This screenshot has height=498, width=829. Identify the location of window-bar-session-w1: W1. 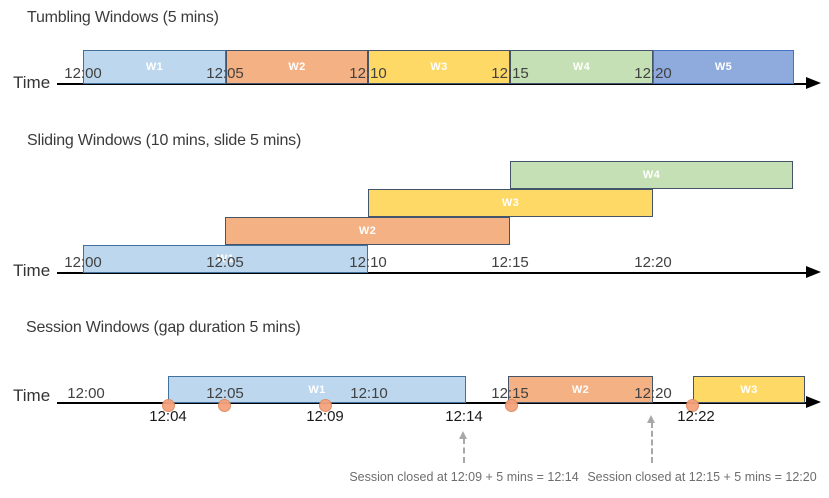
(317, 389).